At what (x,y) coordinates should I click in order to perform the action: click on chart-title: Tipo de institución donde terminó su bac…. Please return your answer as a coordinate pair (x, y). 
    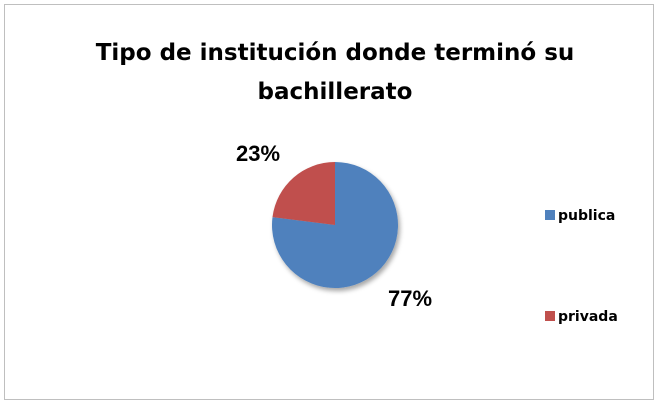
    Looking at the image, I should click on (335, 72).